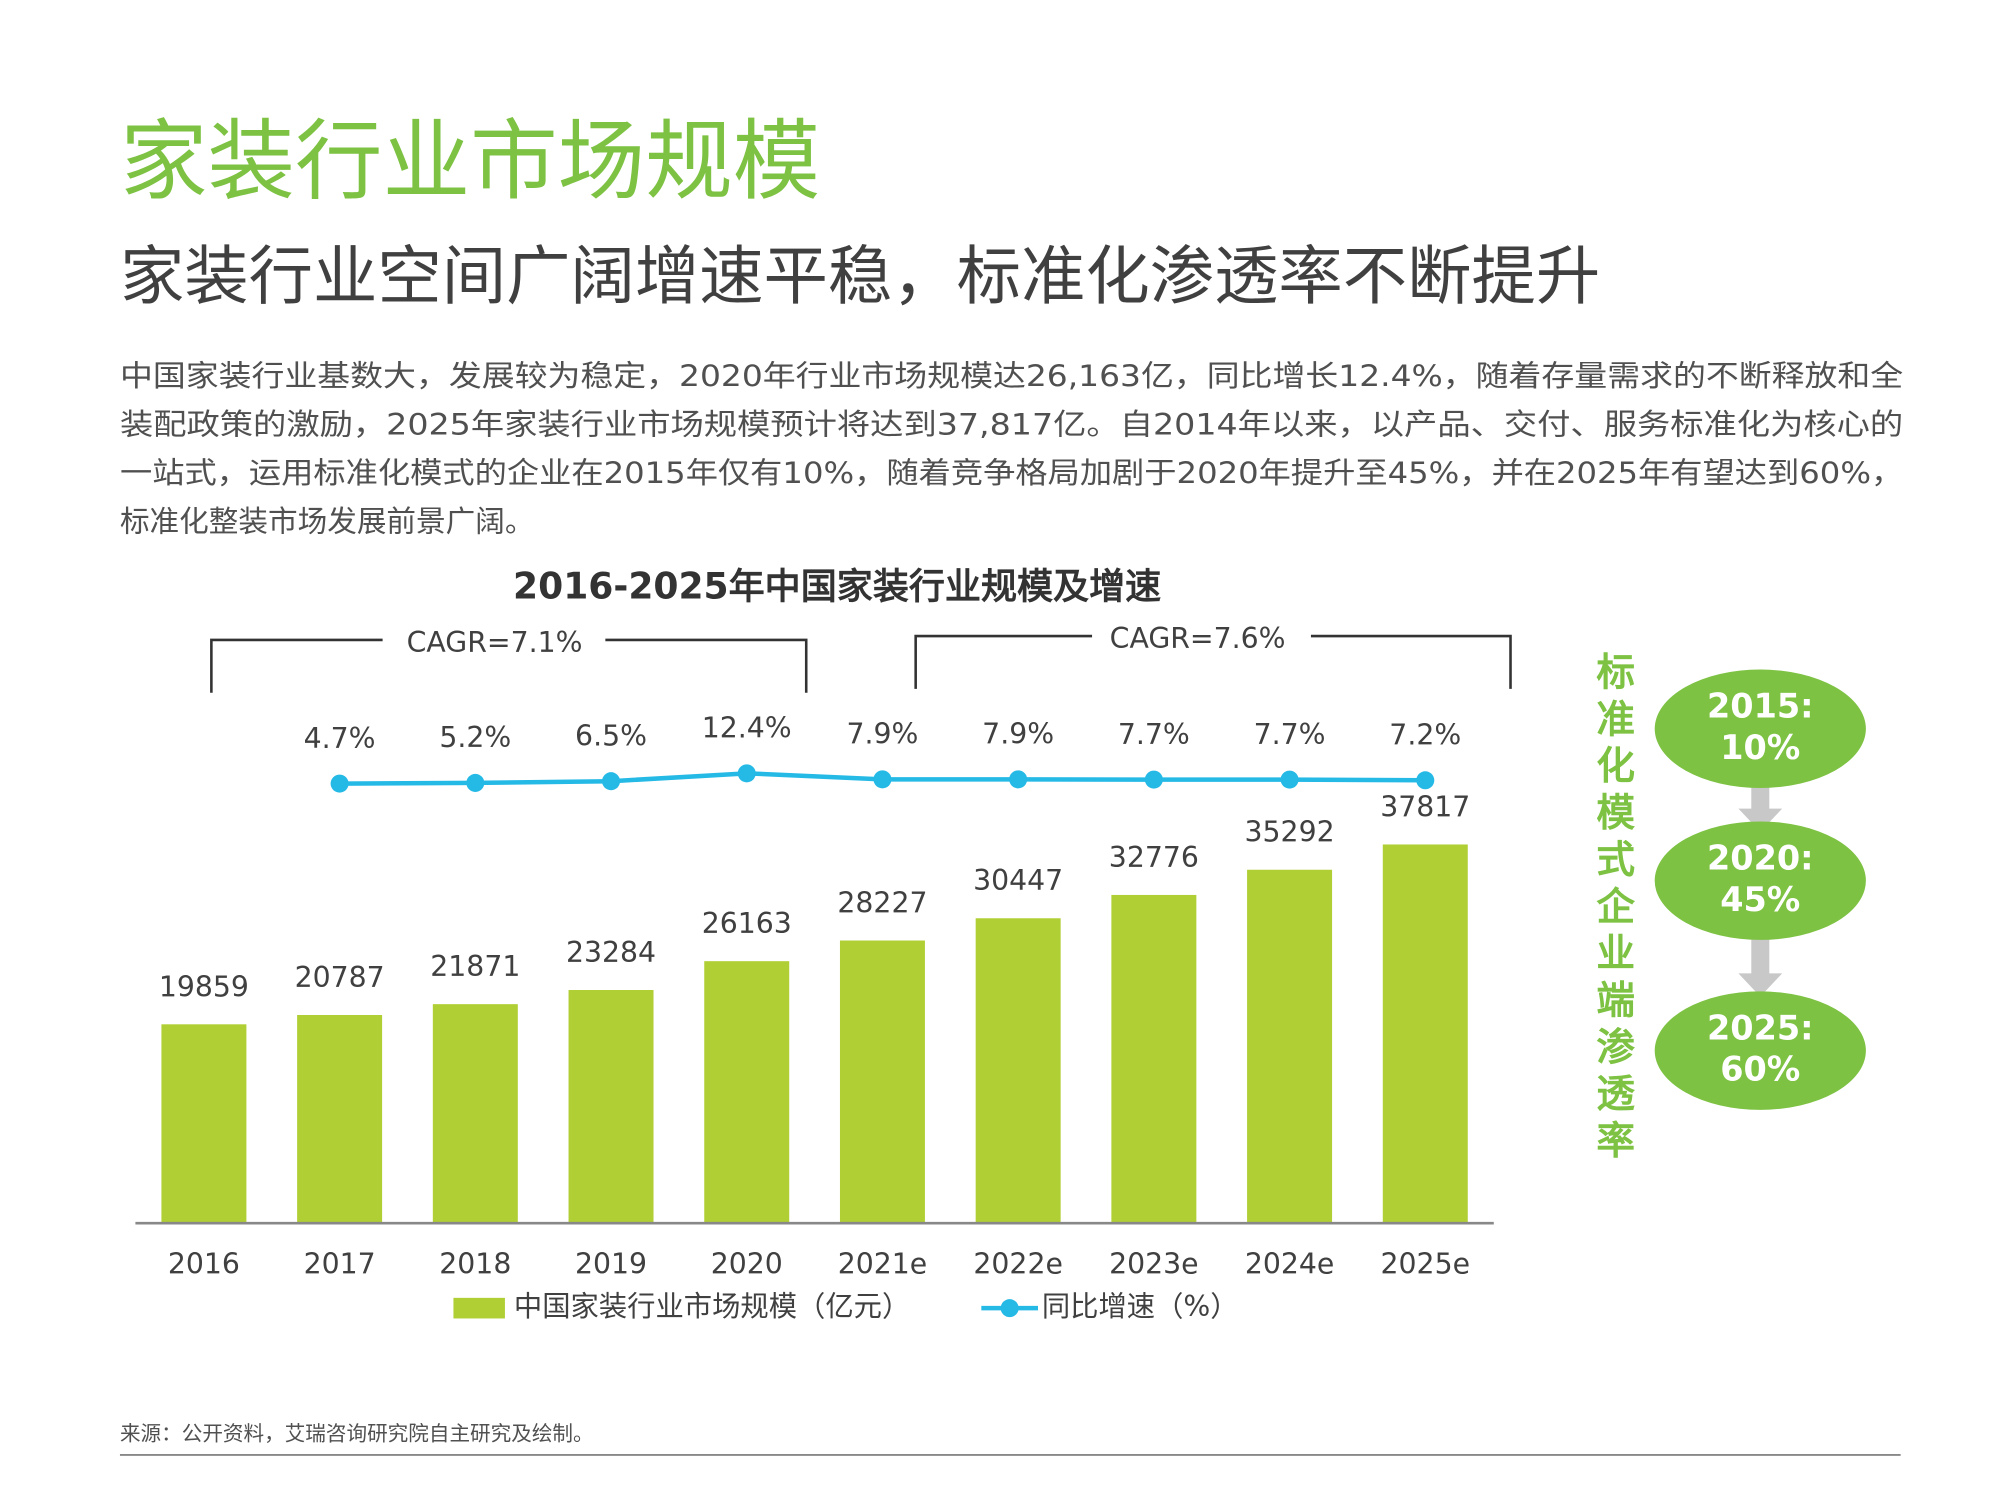 Image resolution: width=2000 pixels, height=1500 pixels. I want to click on bar-value-label: 26163, so click(747, 923).